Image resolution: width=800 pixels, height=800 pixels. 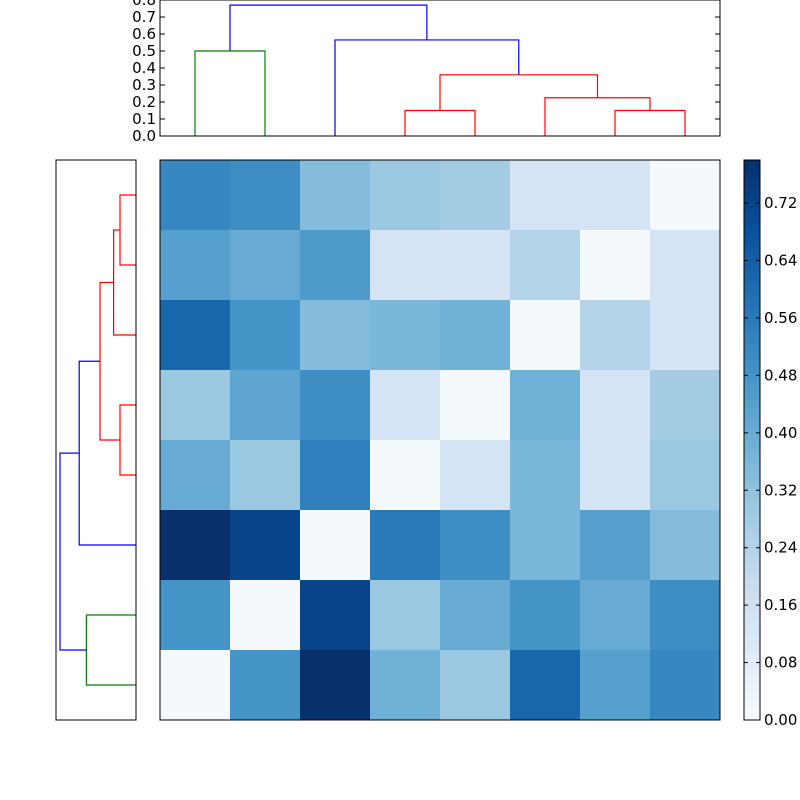 What do you see at coordinates (144, 51) in the screenshot?
I see `top-dendrogram-y-tick-label: 0.5` at bounding box center [144, 51].